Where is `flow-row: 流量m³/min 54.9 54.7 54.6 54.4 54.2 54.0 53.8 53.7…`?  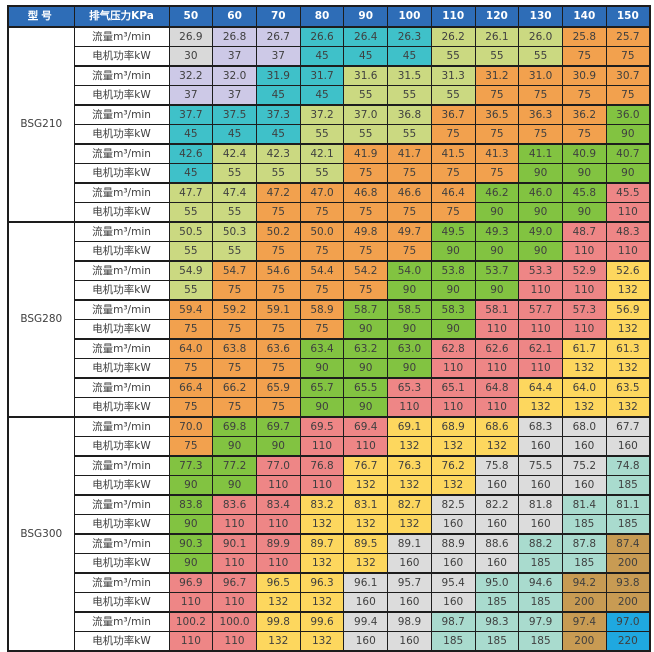
flow-row: 流量m³/min 54.9 54.7 54.6 54.4 54.2 54.0 53.8 53.7… is located at coordinates (329, 270).